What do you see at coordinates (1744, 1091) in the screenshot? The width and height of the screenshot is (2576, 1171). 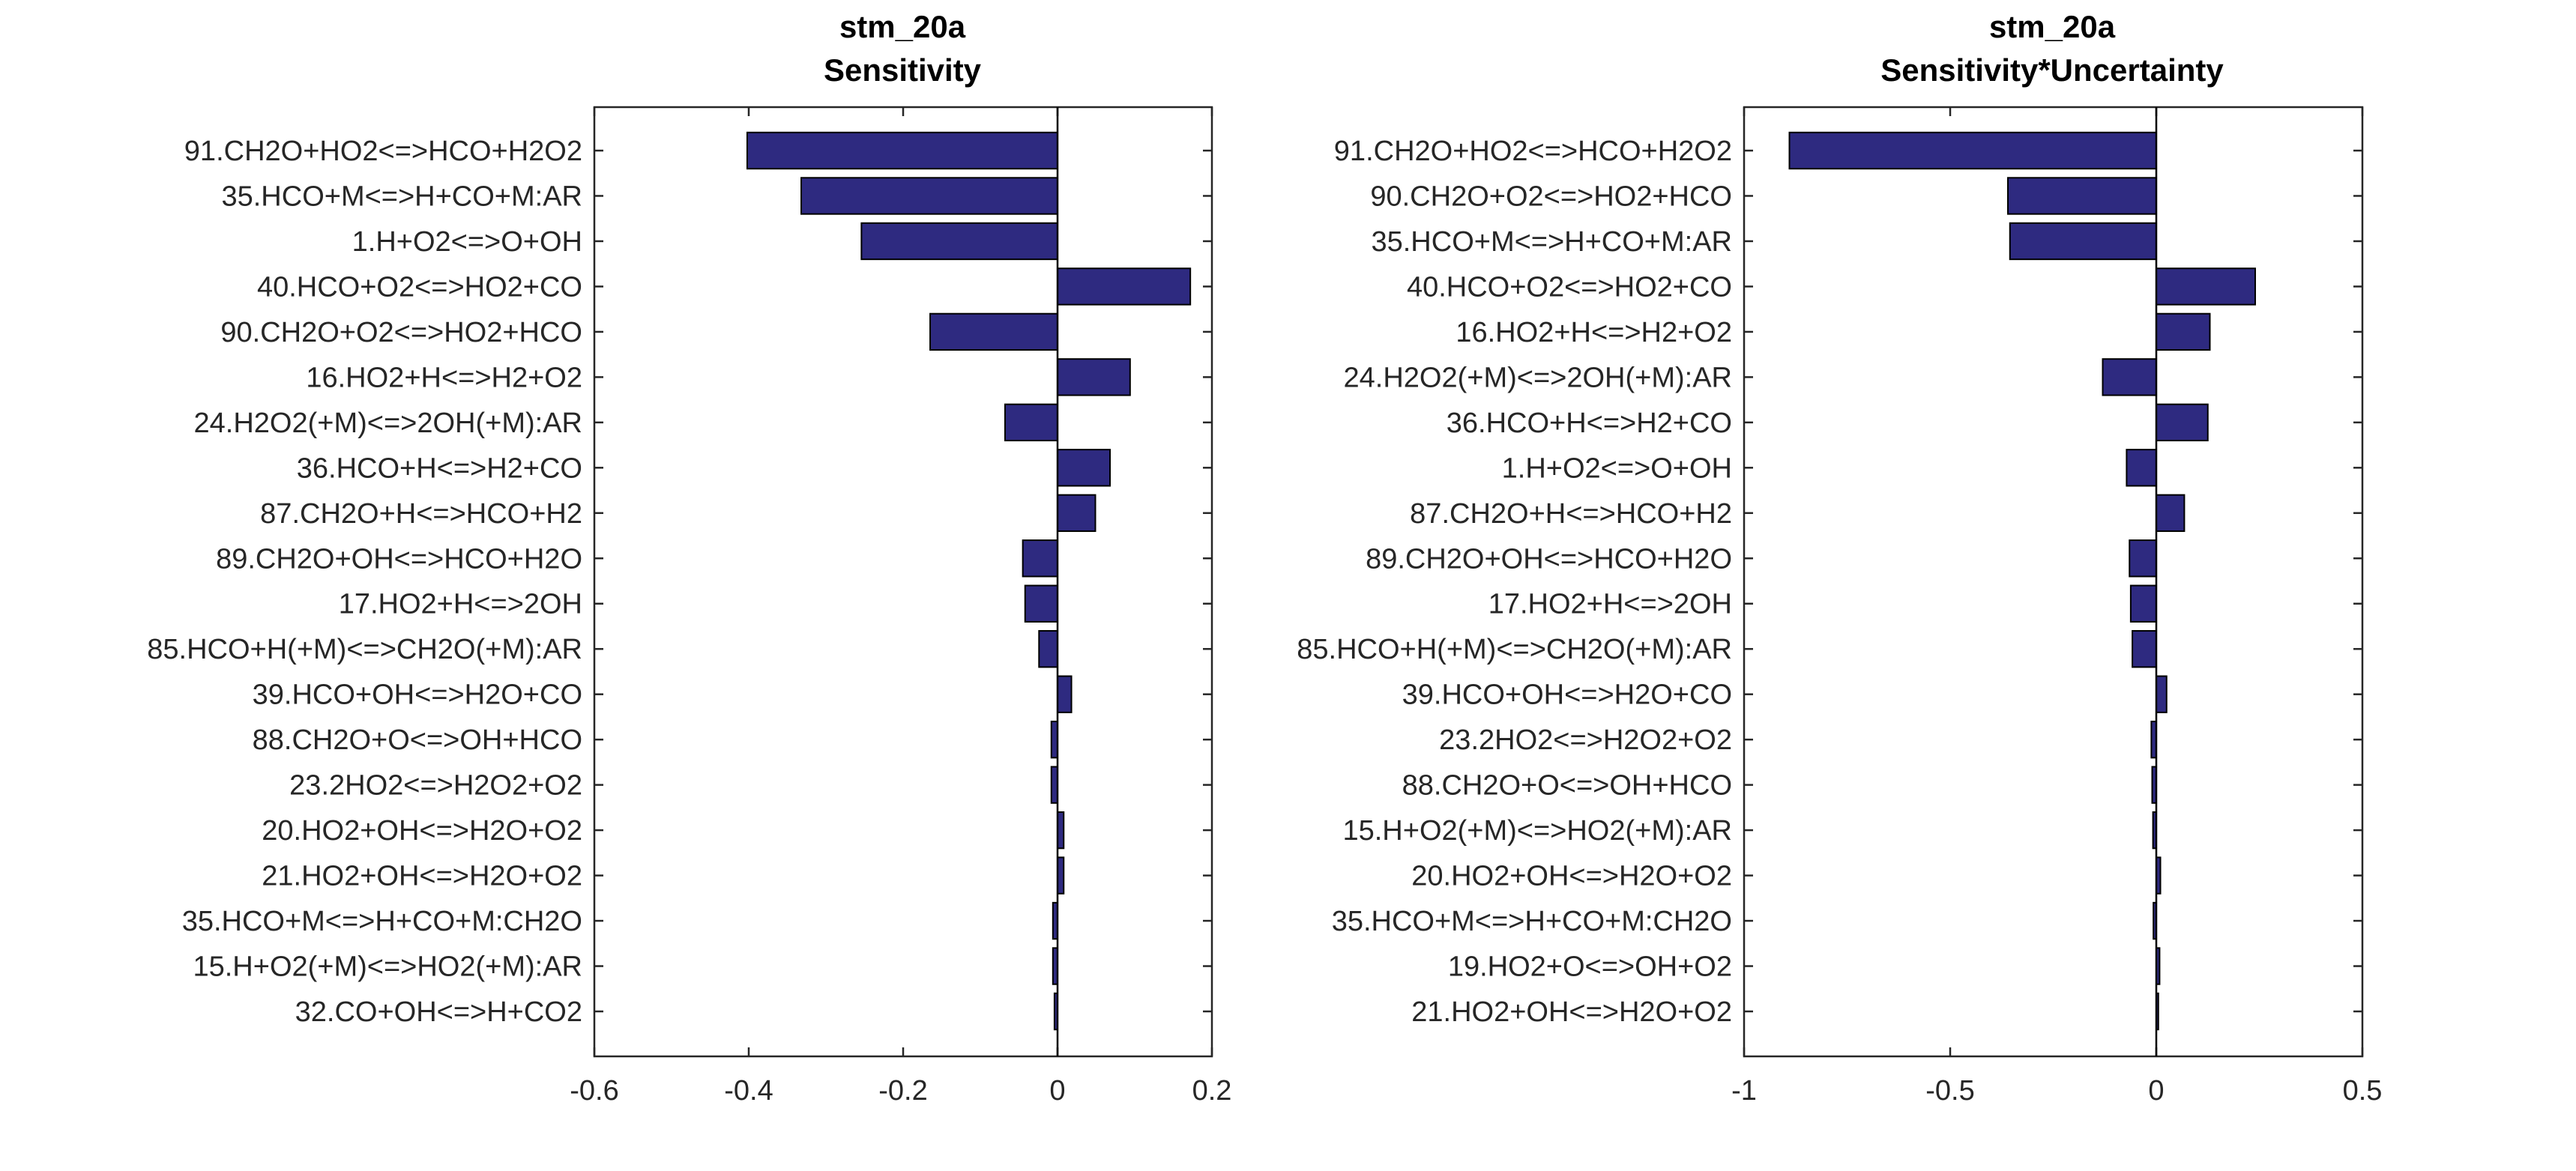 I see `x-tick-label: -1` at bounding box center [1744, 1091].